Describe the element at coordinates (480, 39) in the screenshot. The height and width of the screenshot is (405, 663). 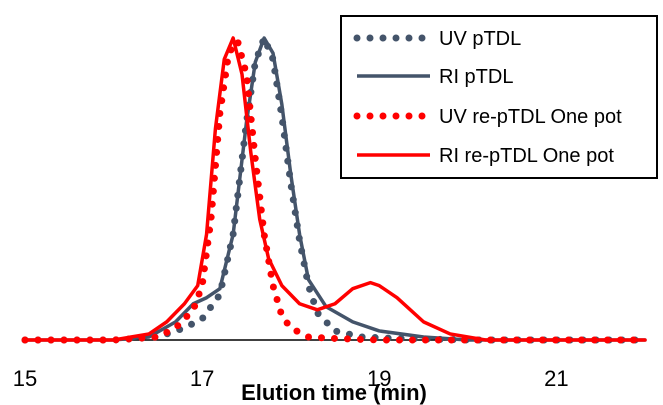
I see `legend-label: UV pTDL` at that location.